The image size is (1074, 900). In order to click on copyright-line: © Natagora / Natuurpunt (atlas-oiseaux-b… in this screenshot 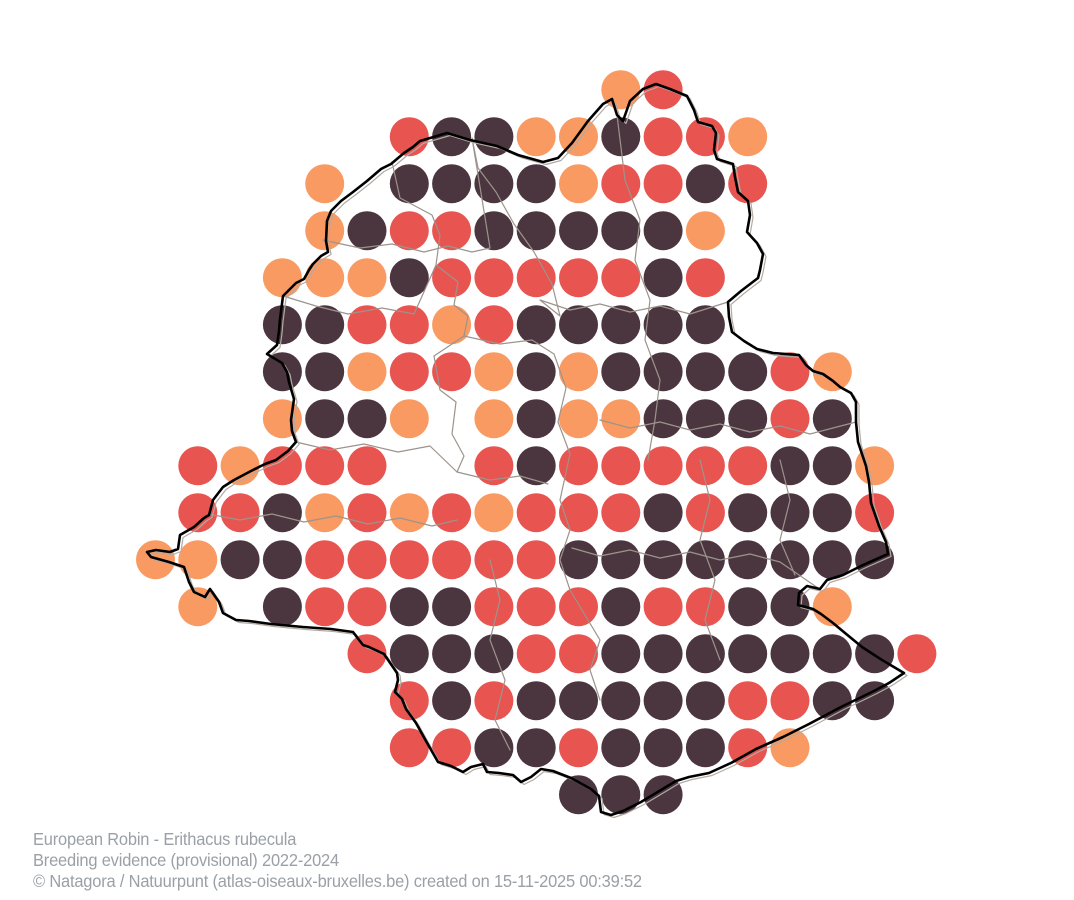, I will do `click(337, 881)`.